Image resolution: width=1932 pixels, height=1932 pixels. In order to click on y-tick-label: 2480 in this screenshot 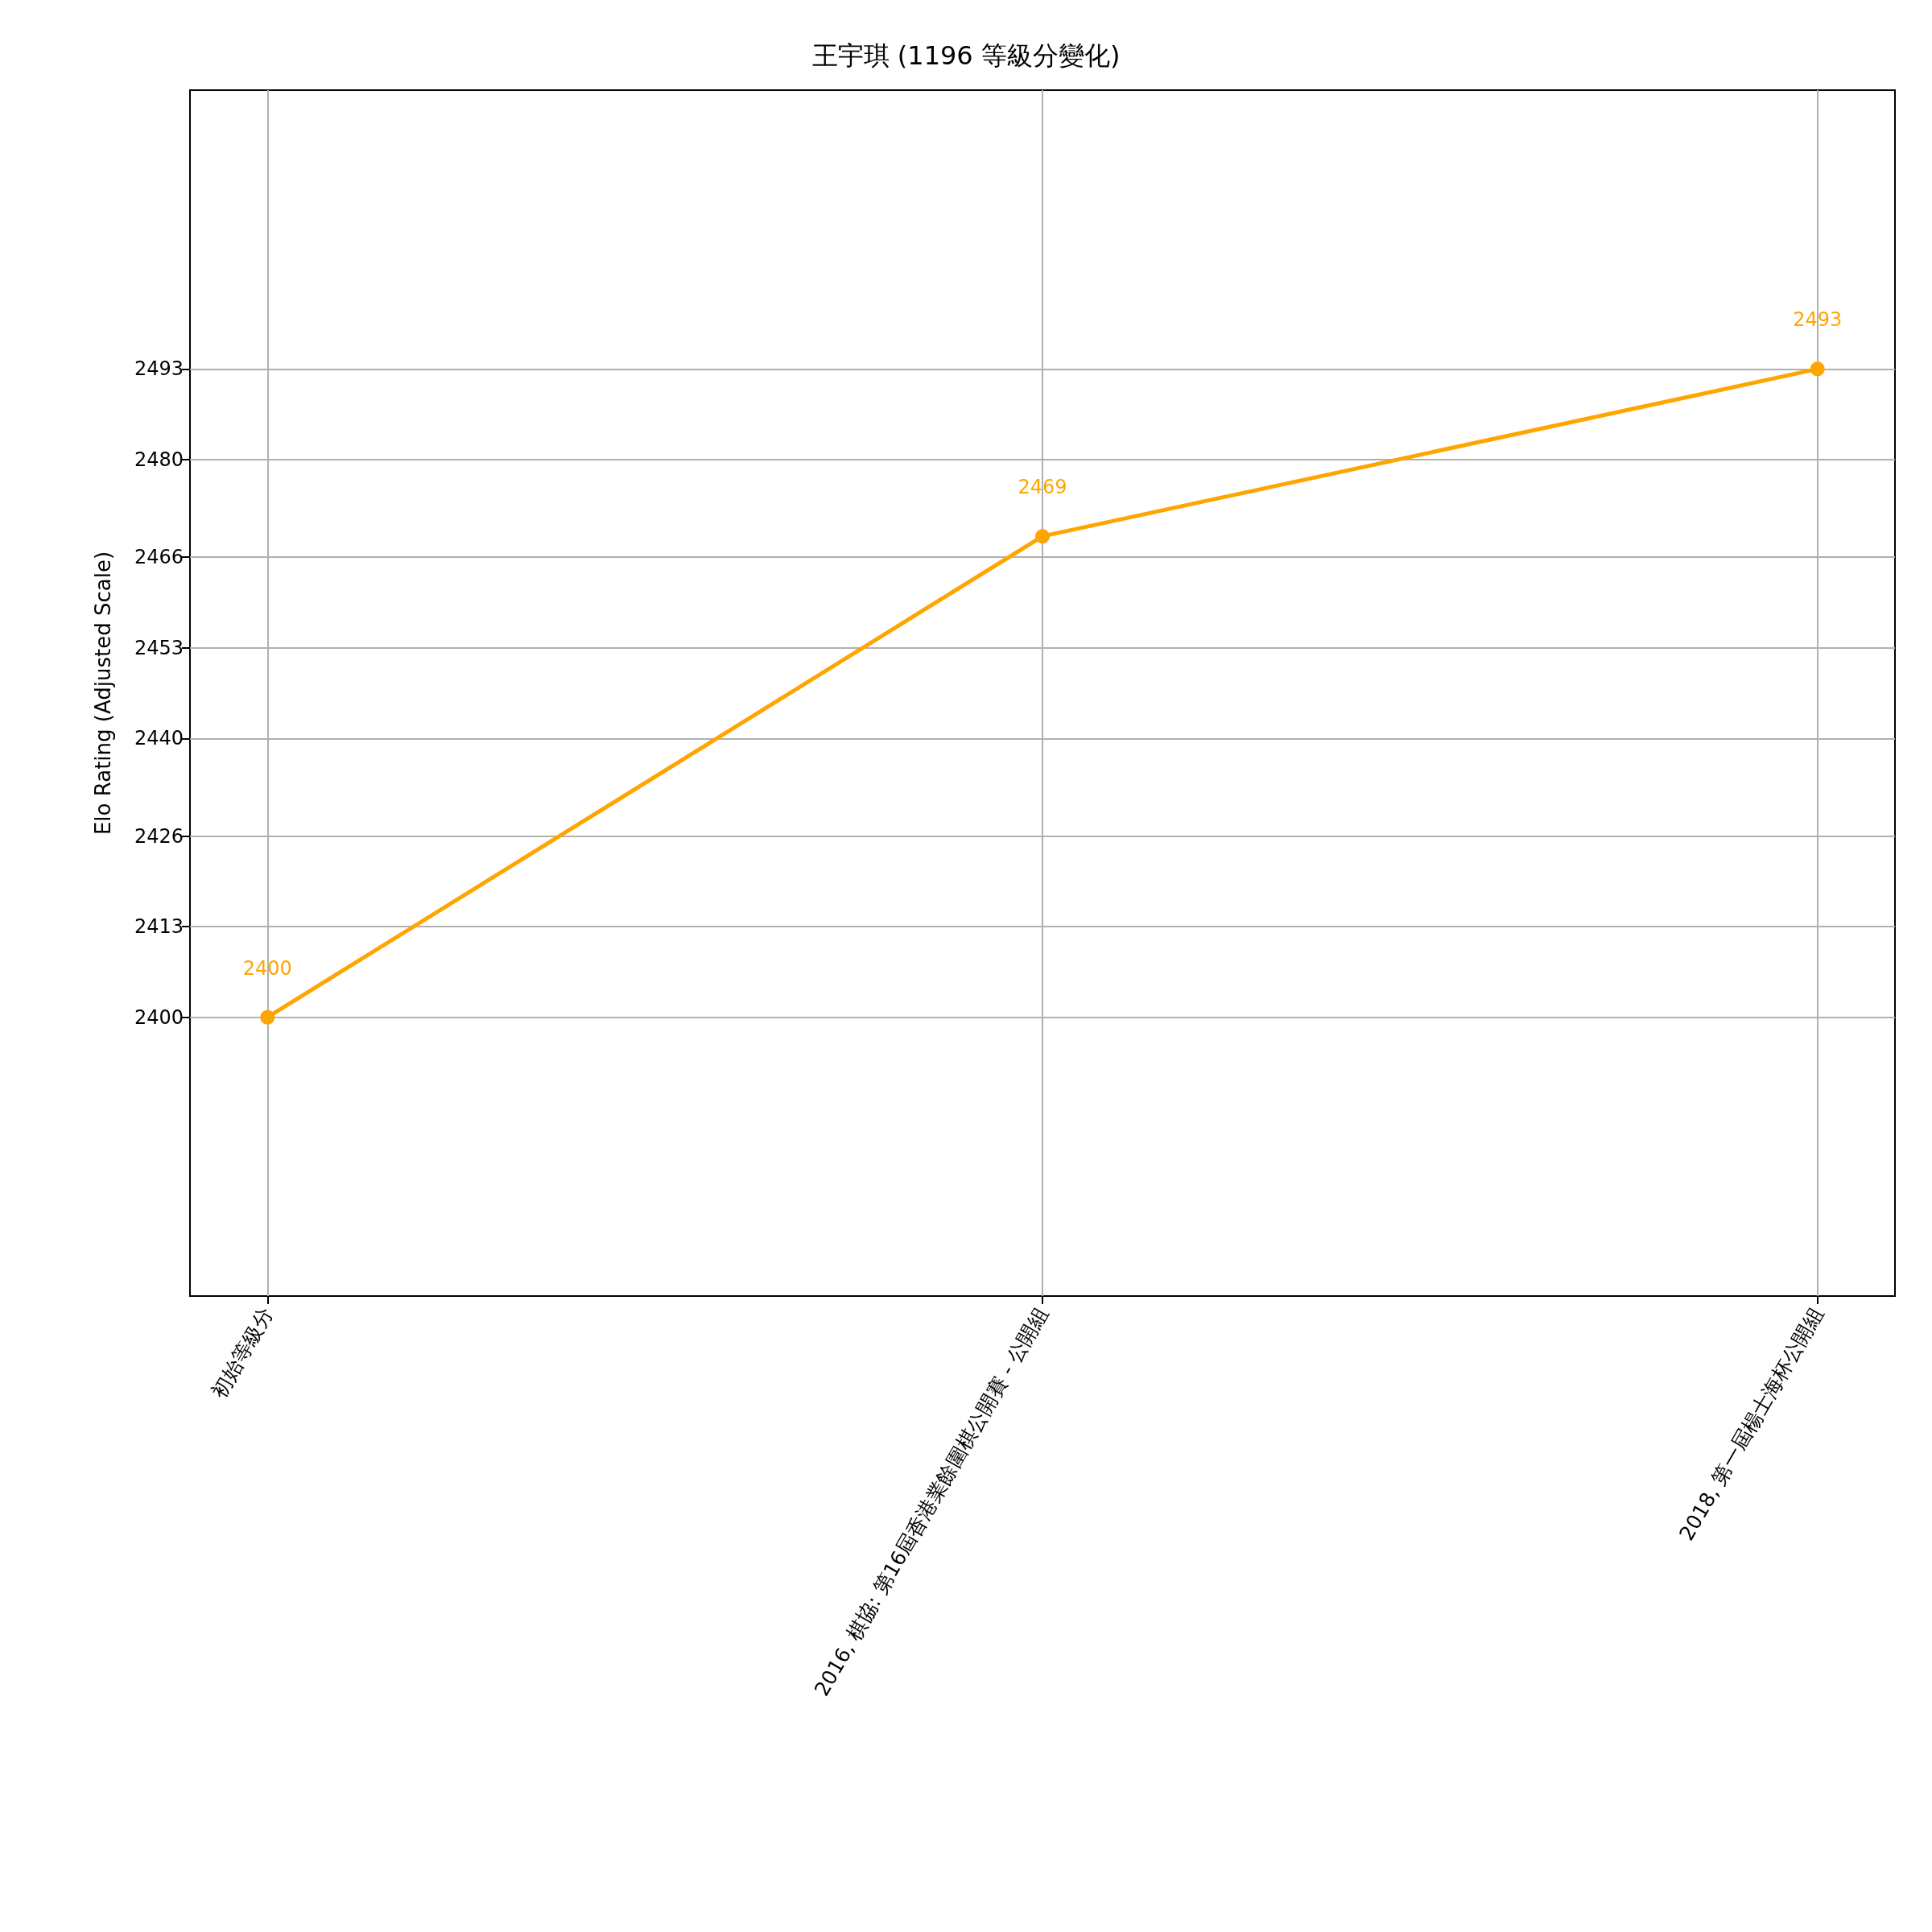, I will do `click(159, 459)`.